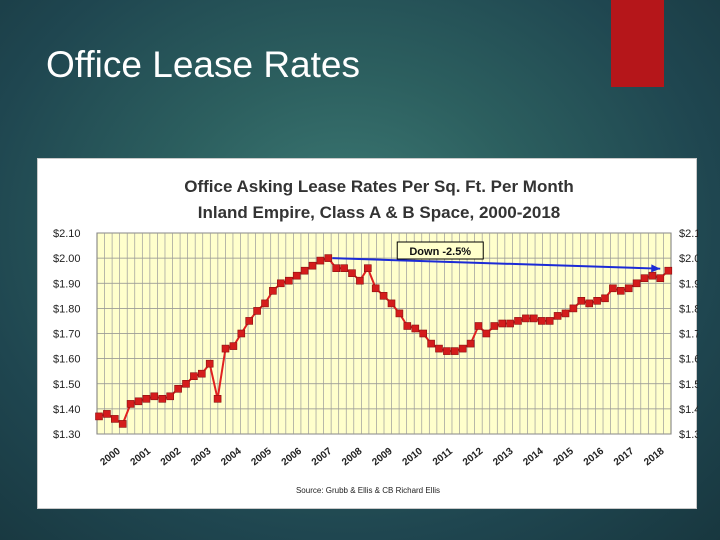 The height and width of the screenshot is (540, 720). Describe the element at coordinates (201, 457) in the screenshot. I see `x-tick-label: 2003` at that location.